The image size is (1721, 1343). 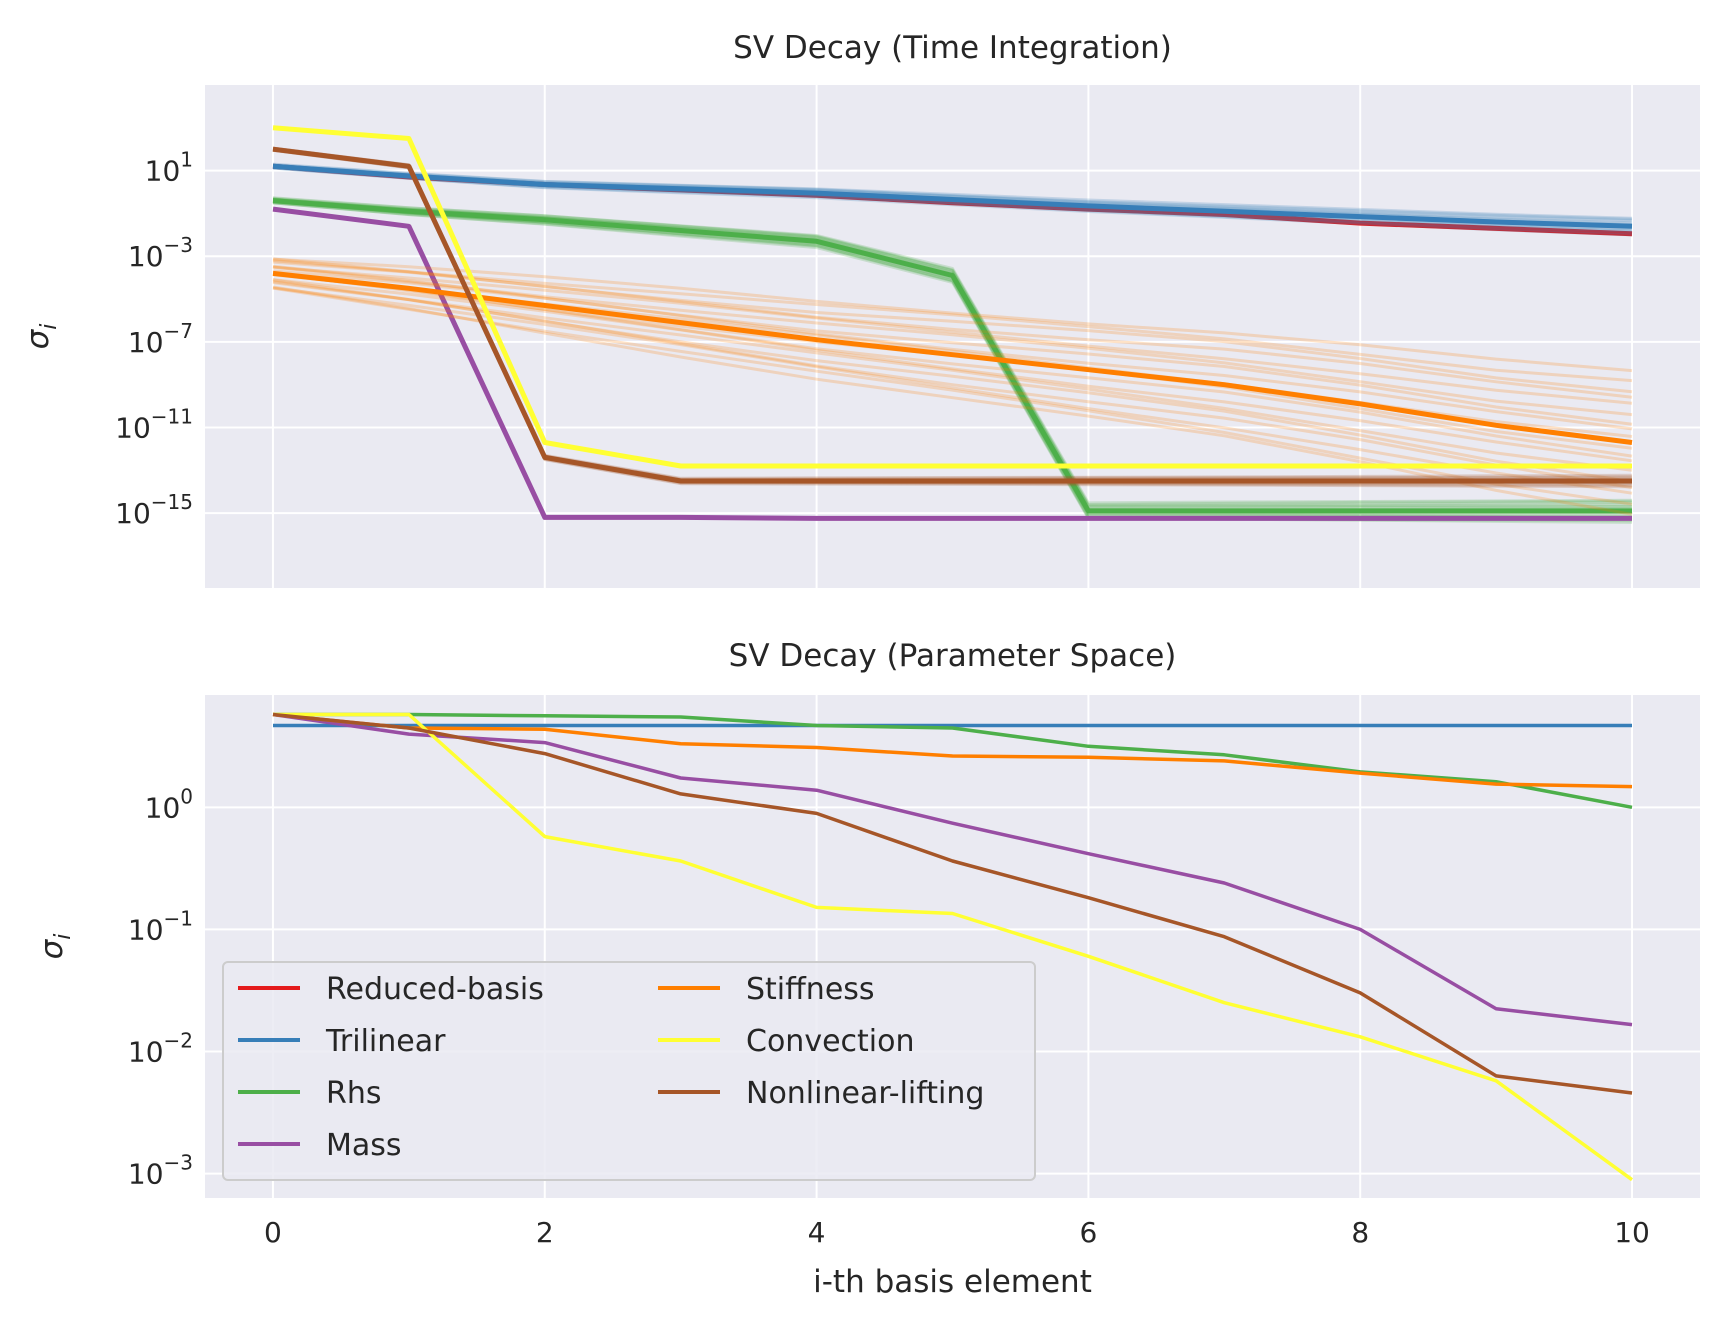 I want to click on legend-label-rhs: Rhs, so click(x=354, y=1093).